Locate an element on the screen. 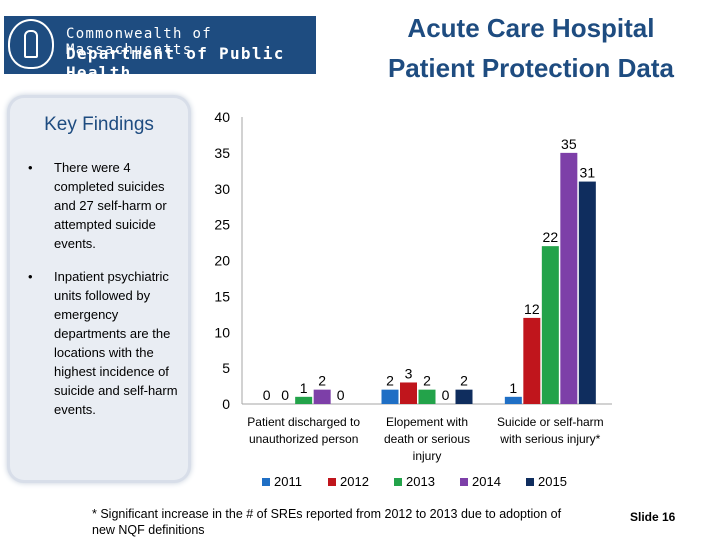 The height and width of the screenshot is (540, 720). slide-title-line-2: Patient Protection Data is located at coordinates (530, 68).